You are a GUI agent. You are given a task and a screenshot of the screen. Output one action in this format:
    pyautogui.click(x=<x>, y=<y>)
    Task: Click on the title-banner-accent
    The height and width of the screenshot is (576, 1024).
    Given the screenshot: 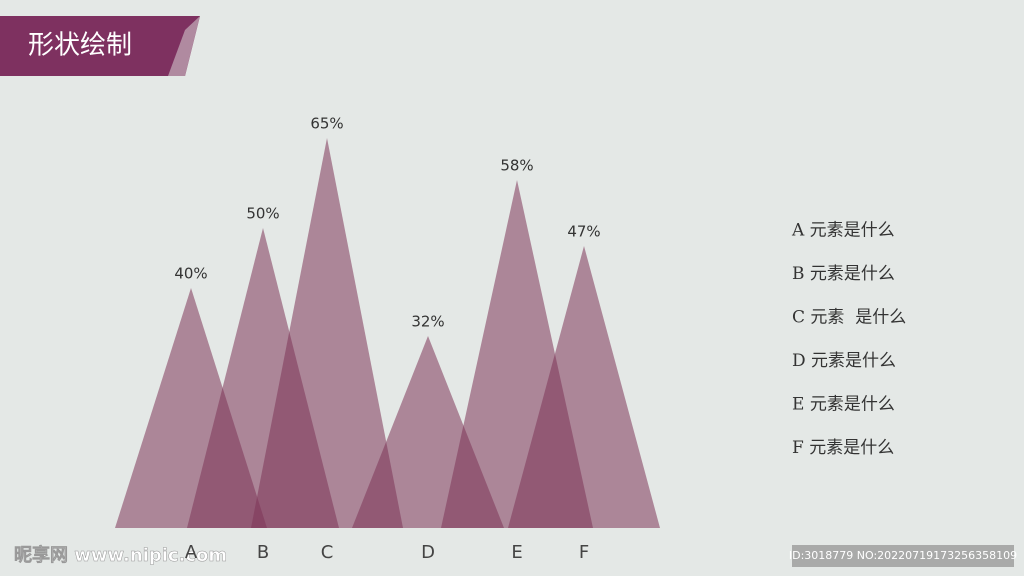 What is the action you would take?
    pyautogui.click(x=184, y=46)
    